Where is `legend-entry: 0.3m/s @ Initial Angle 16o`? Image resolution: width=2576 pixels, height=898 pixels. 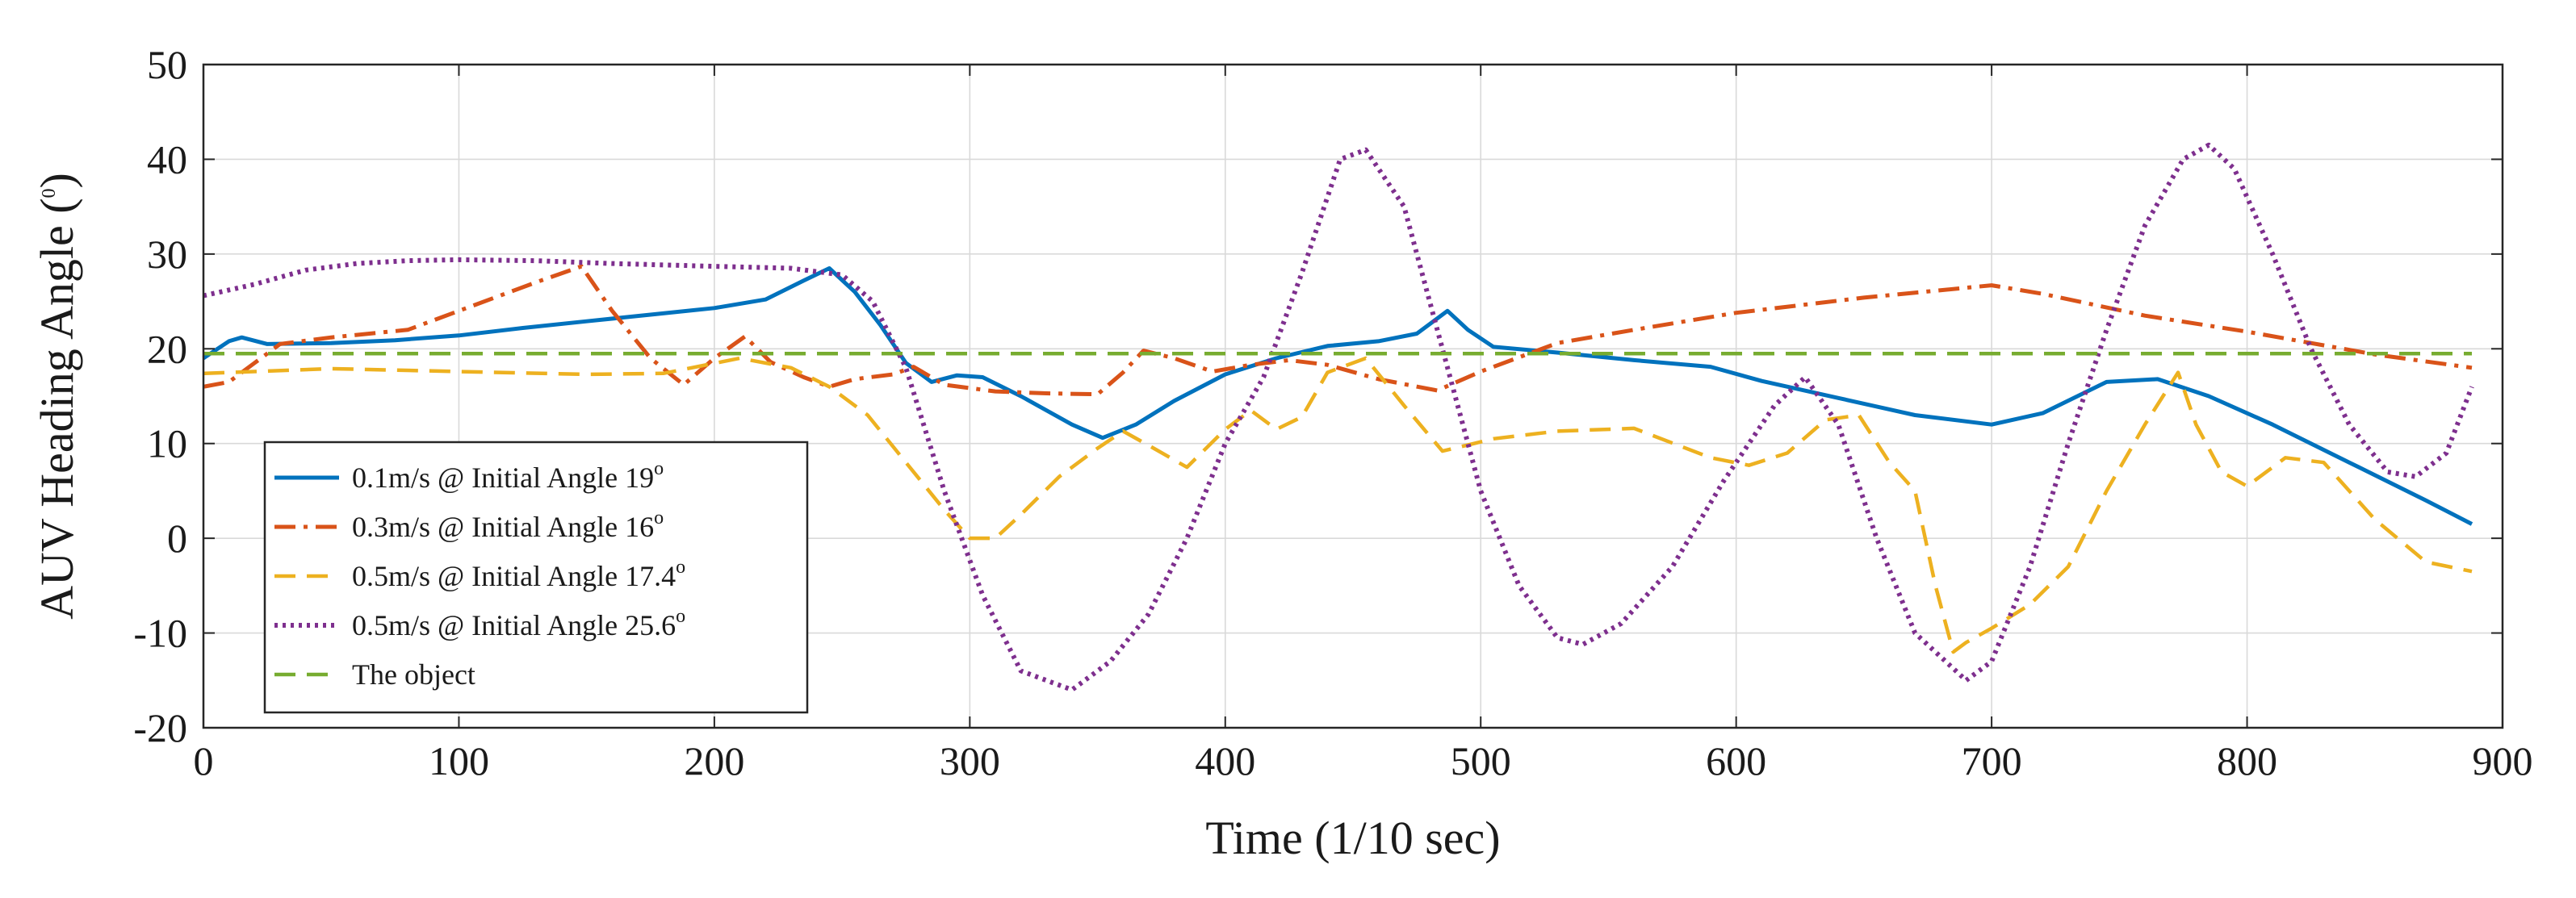
legend-entry: 0.3m/s @ Initial Angle 16o is located at coordinates (508, 525).